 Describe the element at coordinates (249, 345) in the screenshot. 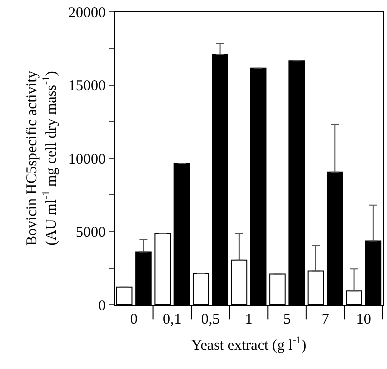

I see `x-axis-title: Yeast extract (g l$^{-1}$)` at that location.